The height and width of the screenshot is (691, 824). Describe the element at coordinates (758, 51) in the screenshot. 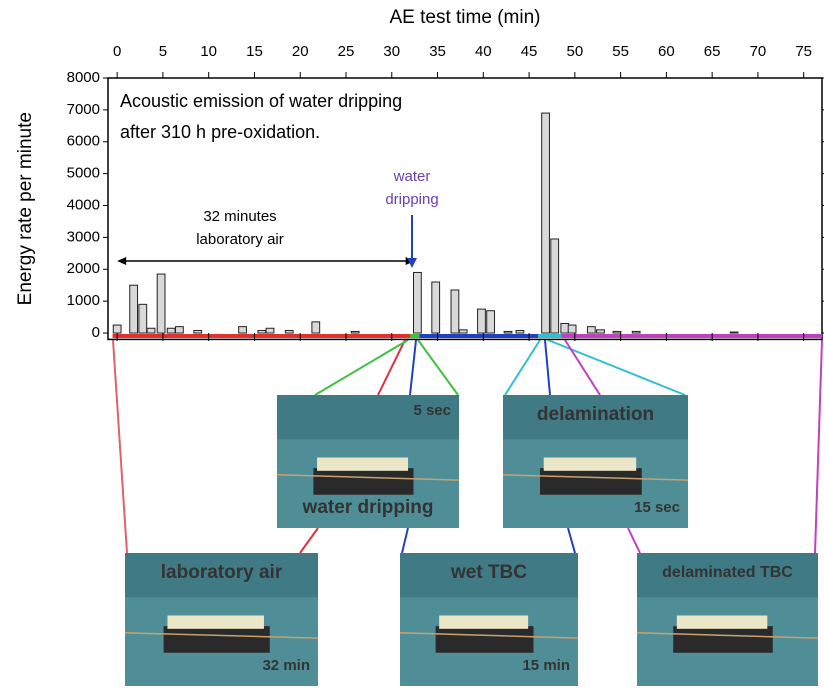

I see `x-tick-label: 70` at that location.